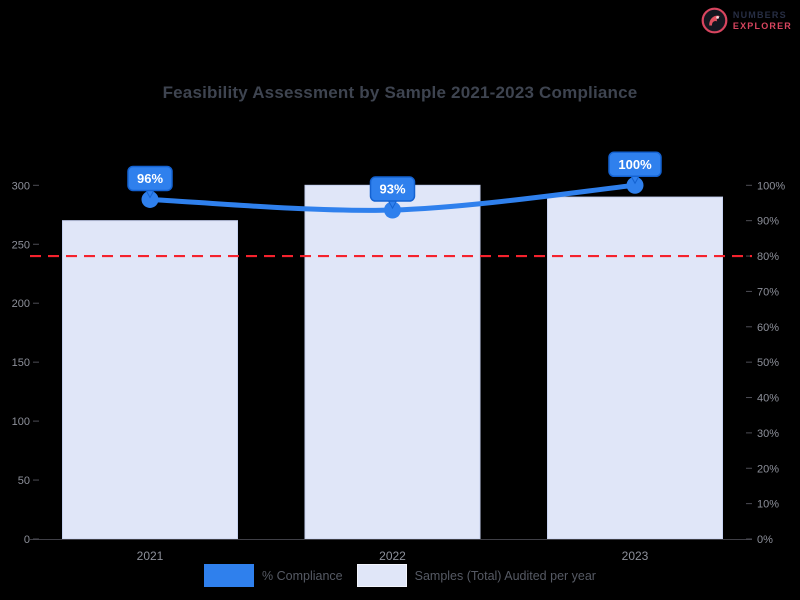  What do you see at coordinates (635, 556) in the screenshot?
I see `x-axis-label: 2023` at bounding box center [635, 556].